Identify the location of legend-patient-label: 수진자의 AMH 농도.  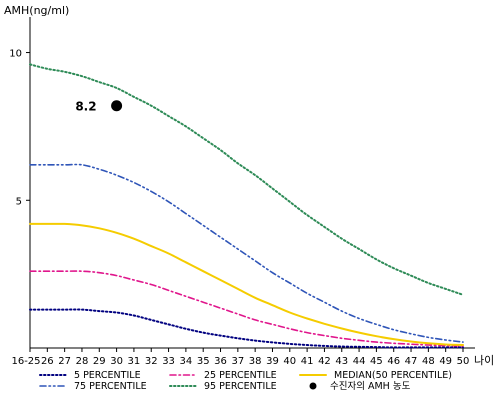
(370, 386).